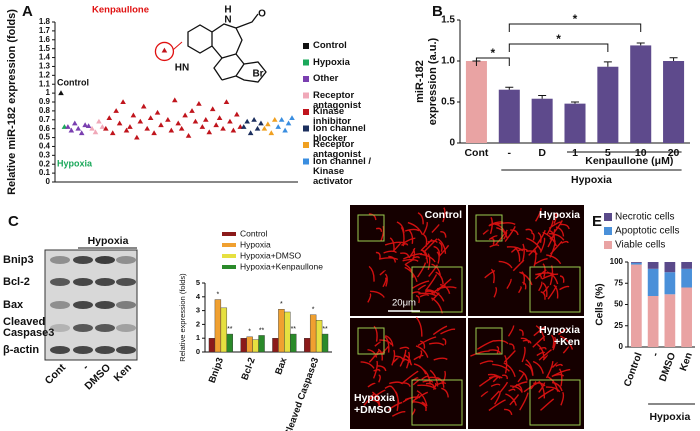 This screenshot has width=700, height=431. What do you see at coordinates (326, 78) in the screenshot?
I see `legend-label: Other` at bounding box center [326, 78].